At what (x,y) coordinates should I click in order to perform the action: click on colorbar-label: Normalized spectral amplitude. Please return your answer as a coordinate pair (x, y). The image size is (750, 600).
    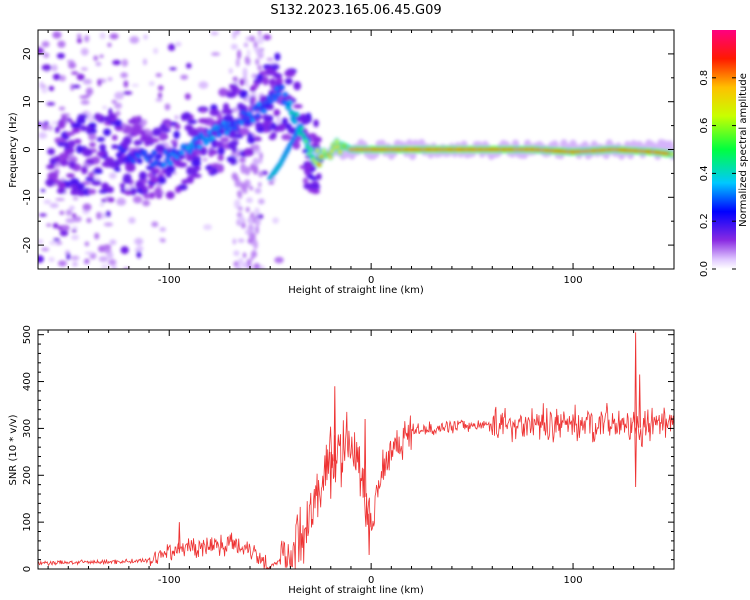
    Looking at the image, I should click on (743, 150).